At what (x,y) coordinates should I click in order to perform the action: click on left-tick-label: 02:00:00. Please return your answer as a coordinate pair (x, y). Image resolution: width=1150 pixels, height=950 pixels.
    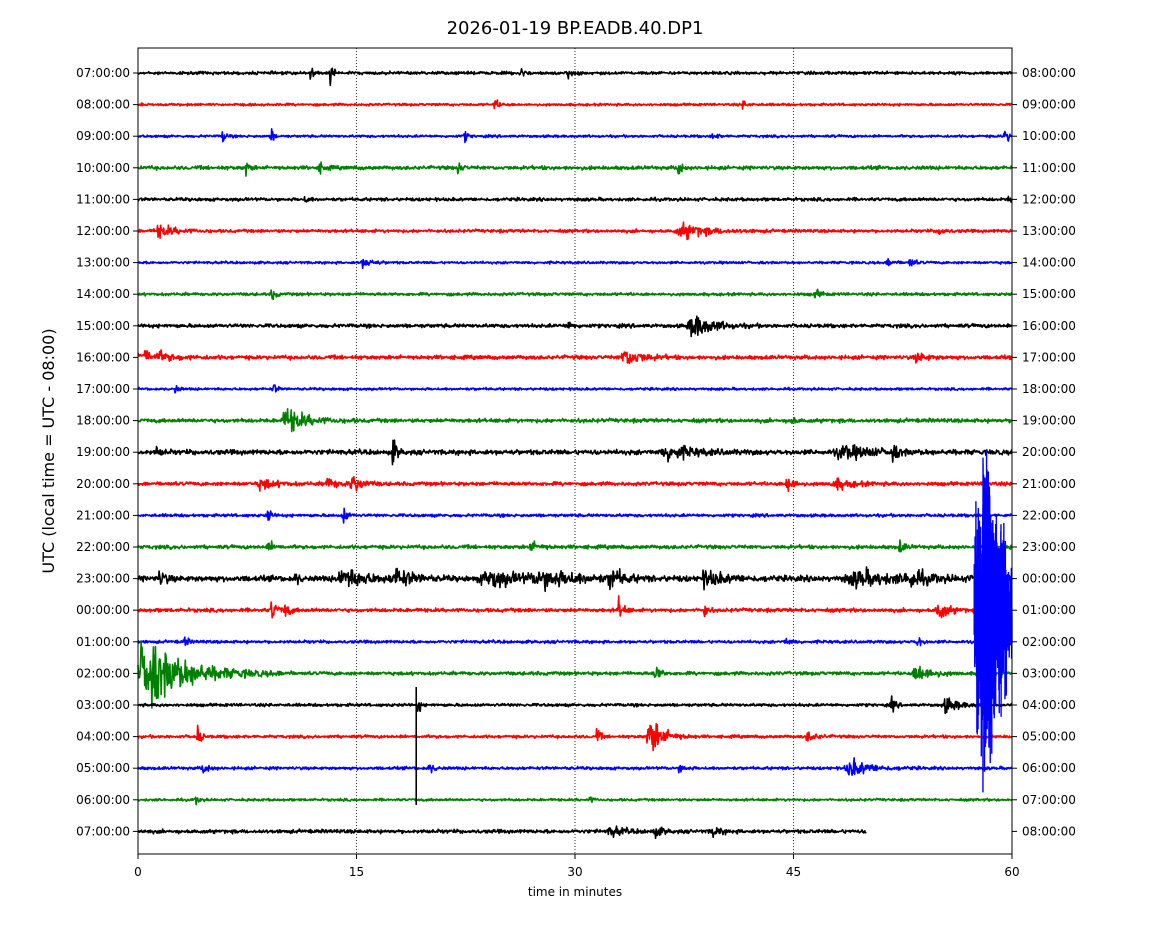
    Looking at the image, I should click on (103, 673).